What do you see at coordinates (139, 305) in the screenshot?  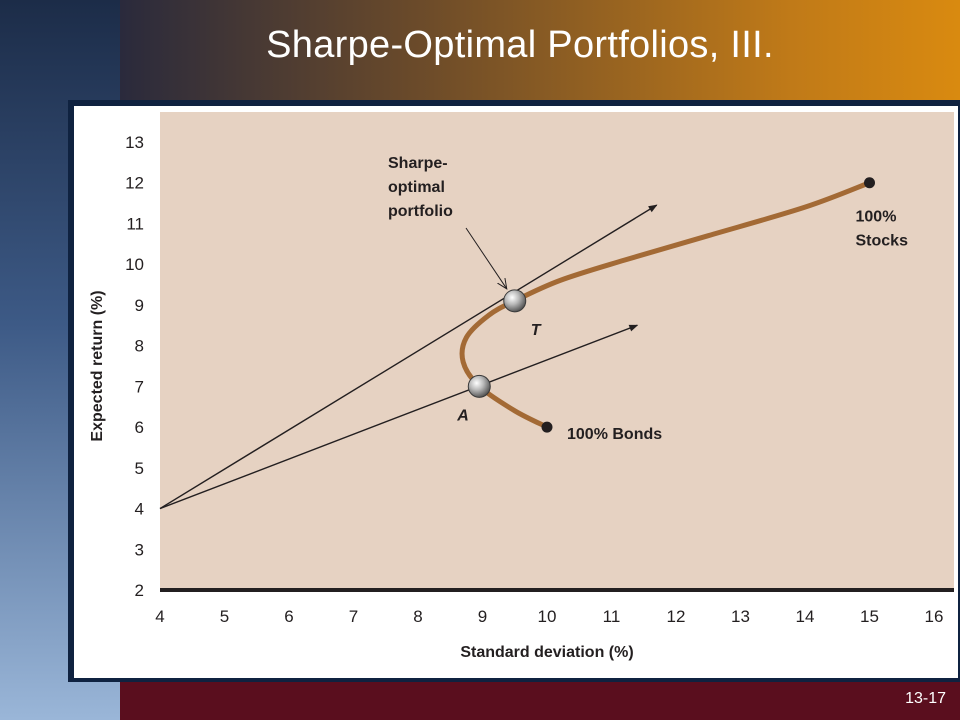 I see `y-tick-label: 9` at bounding box center [139, 305].